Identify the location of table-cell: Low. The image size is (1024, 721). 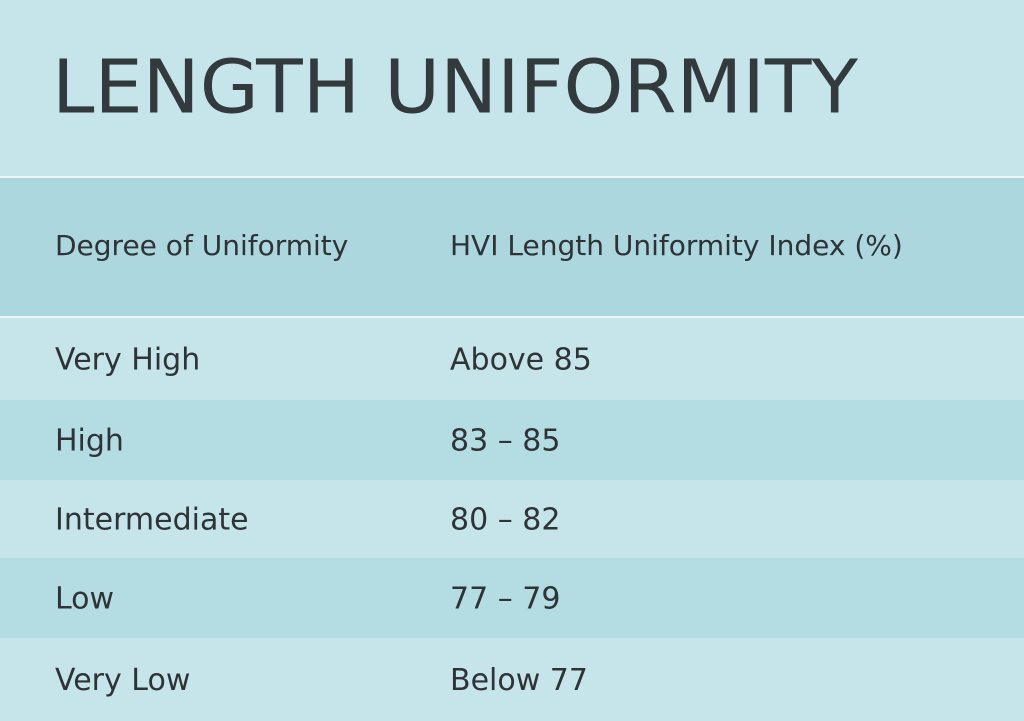
(84, 599).